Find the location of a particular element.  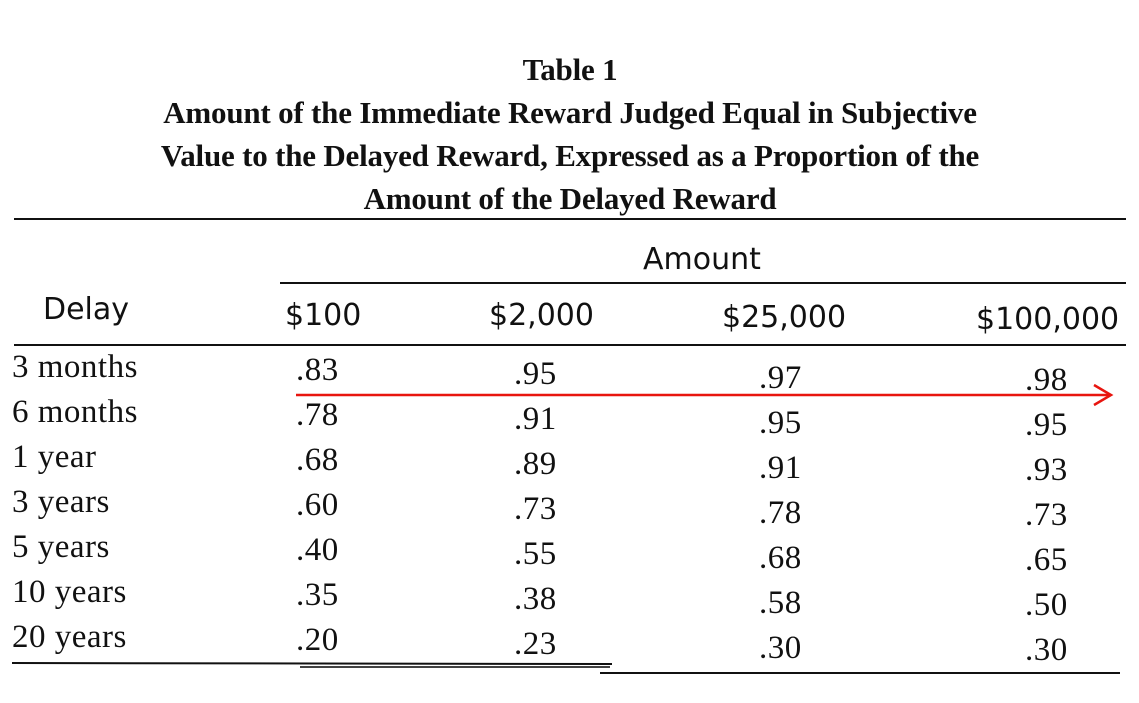

row-label: 3 years is located at coordinates (61, 502).